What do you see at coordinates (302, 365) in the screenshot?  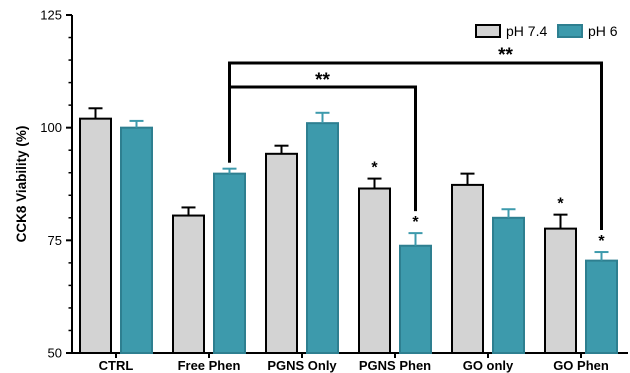 I see `x-category-label: PGNS Only` at bounding box center [302, 365].